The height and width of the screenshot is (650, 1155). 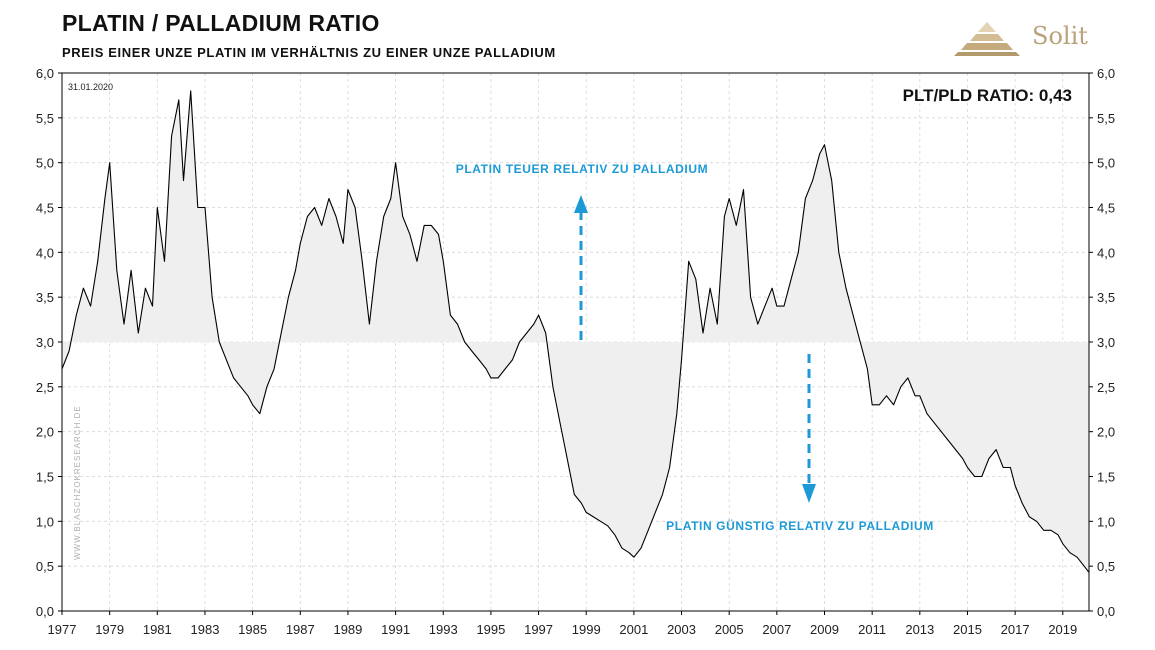 What do you see at coordinates (443, 629) in the screenshot?
I see `x-tick-label: 1993` at bounding box center [443, 629].